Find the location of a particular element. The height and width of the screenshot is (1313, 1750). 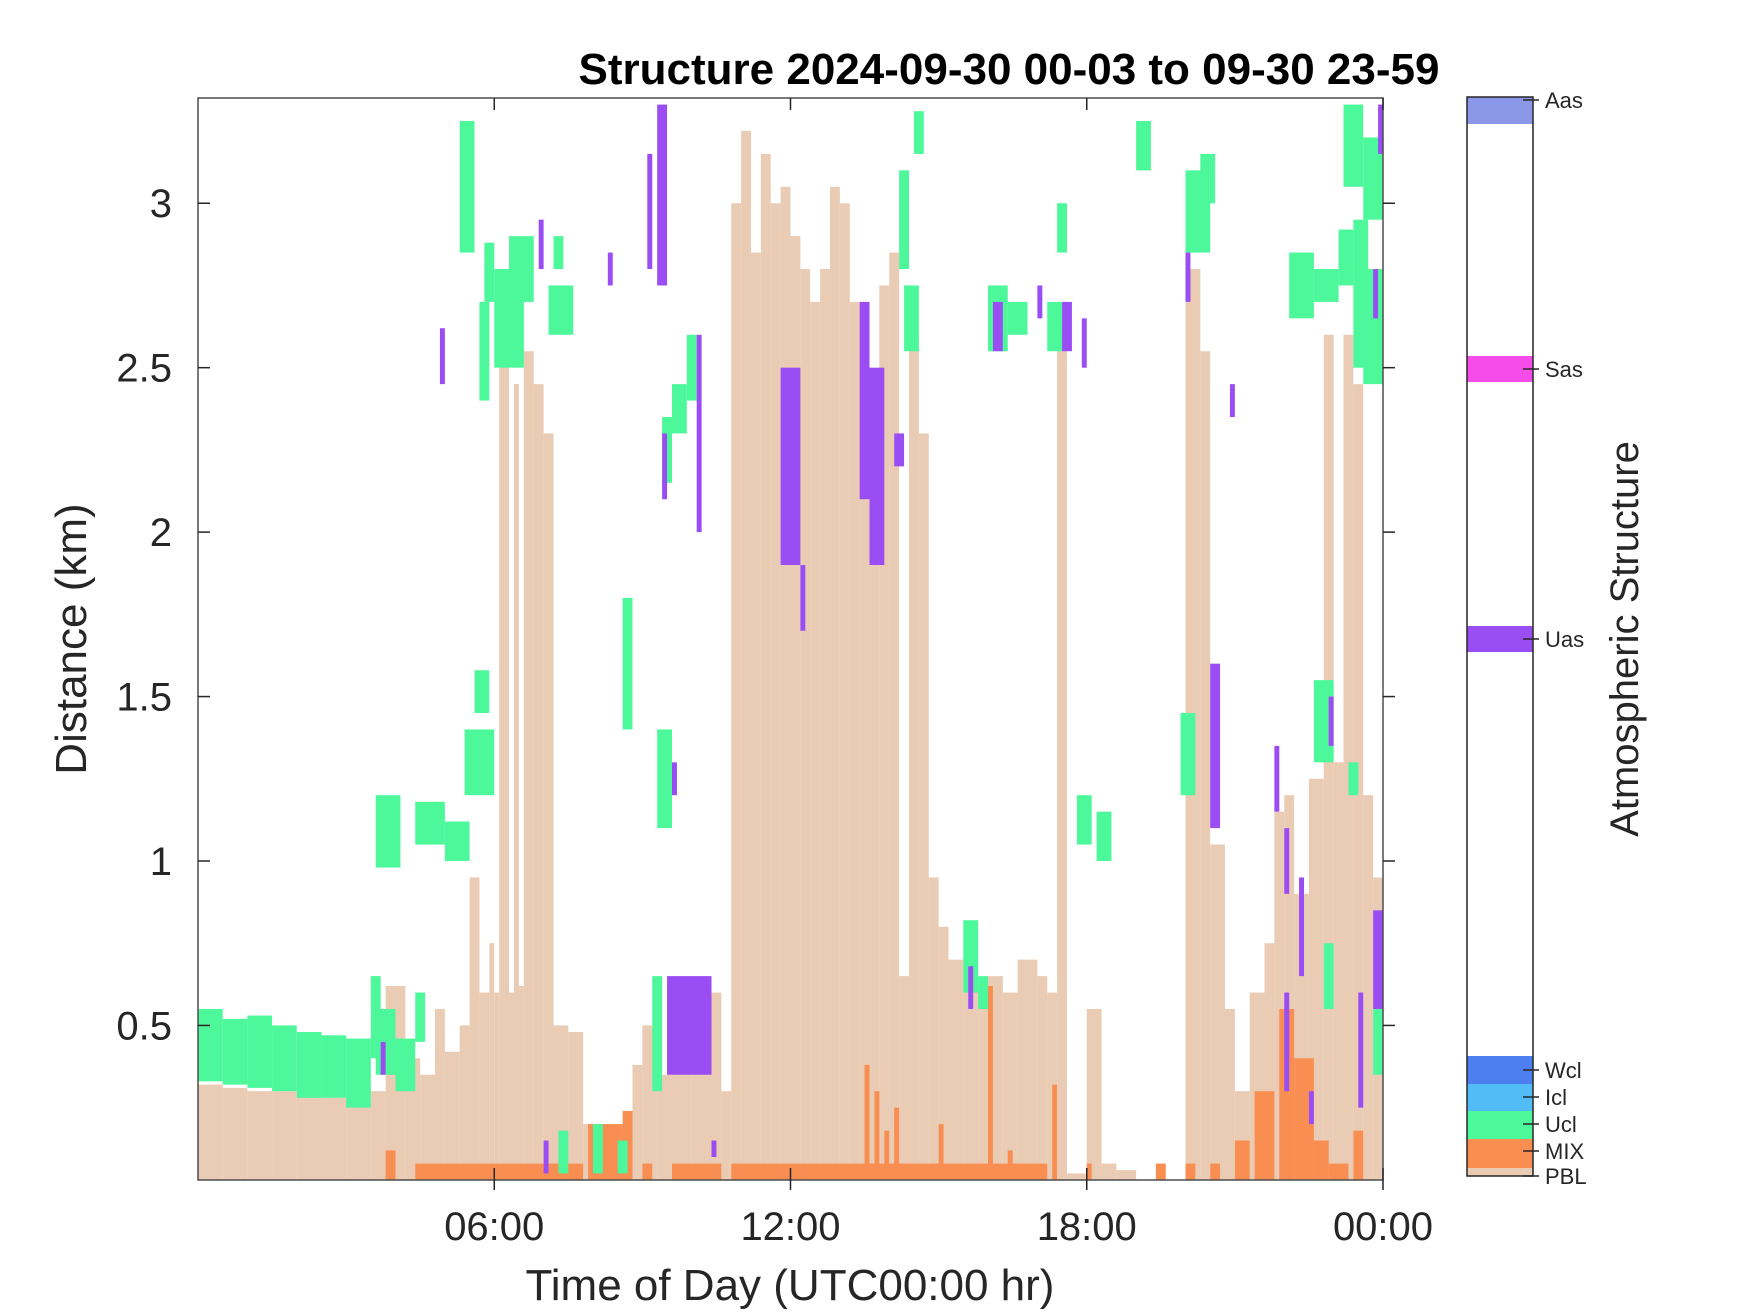

colorbar-tick-label: Icl is located at coordinates (1556, 1097).